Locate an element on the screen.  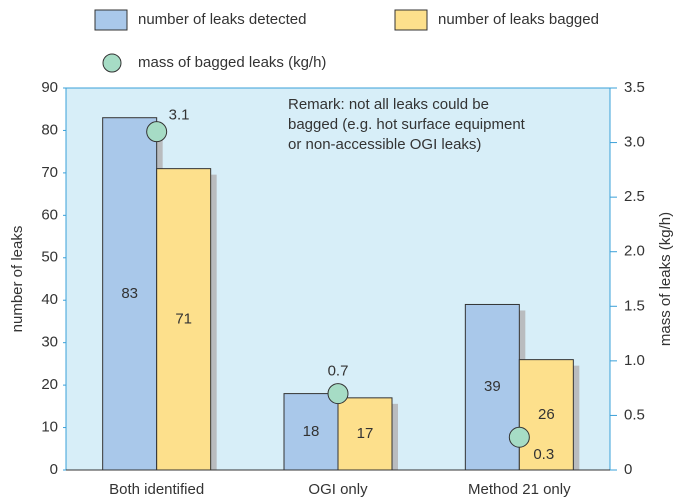
y-tick-label: 70 is located at coordinates (49, 172).